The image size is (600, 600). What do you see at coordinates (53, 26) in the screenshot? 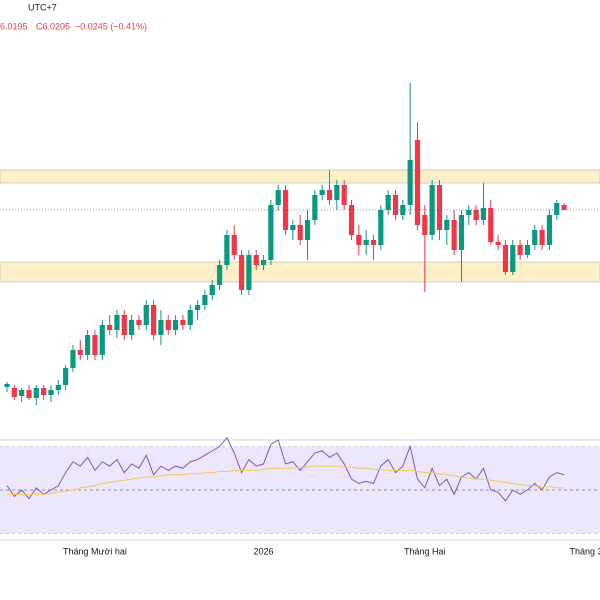
I see `ohlc-close: C6.0205` at bounding box center [53, 26].